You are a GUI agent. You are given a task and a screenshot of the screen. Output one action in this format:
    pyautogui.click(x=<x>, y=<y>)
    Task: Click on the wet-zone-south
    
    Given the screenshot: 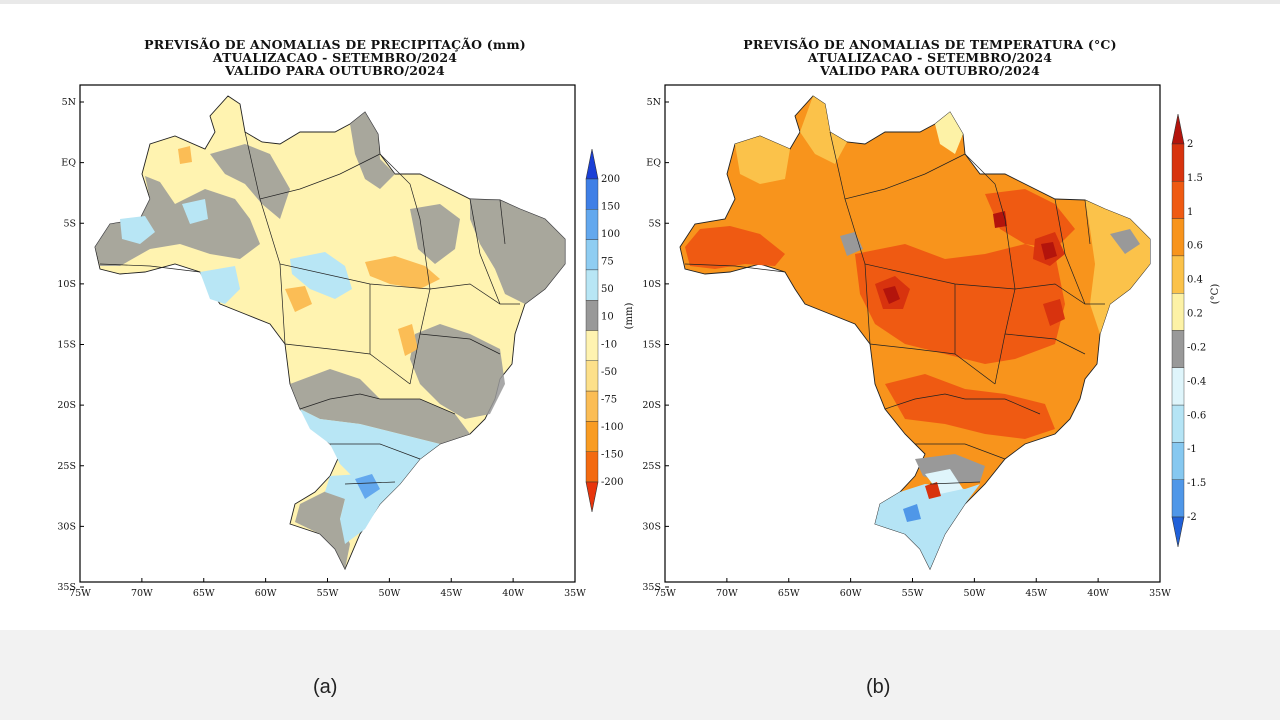 What is the action you would take?
    pyautogui.click(x=360, y=509)
    